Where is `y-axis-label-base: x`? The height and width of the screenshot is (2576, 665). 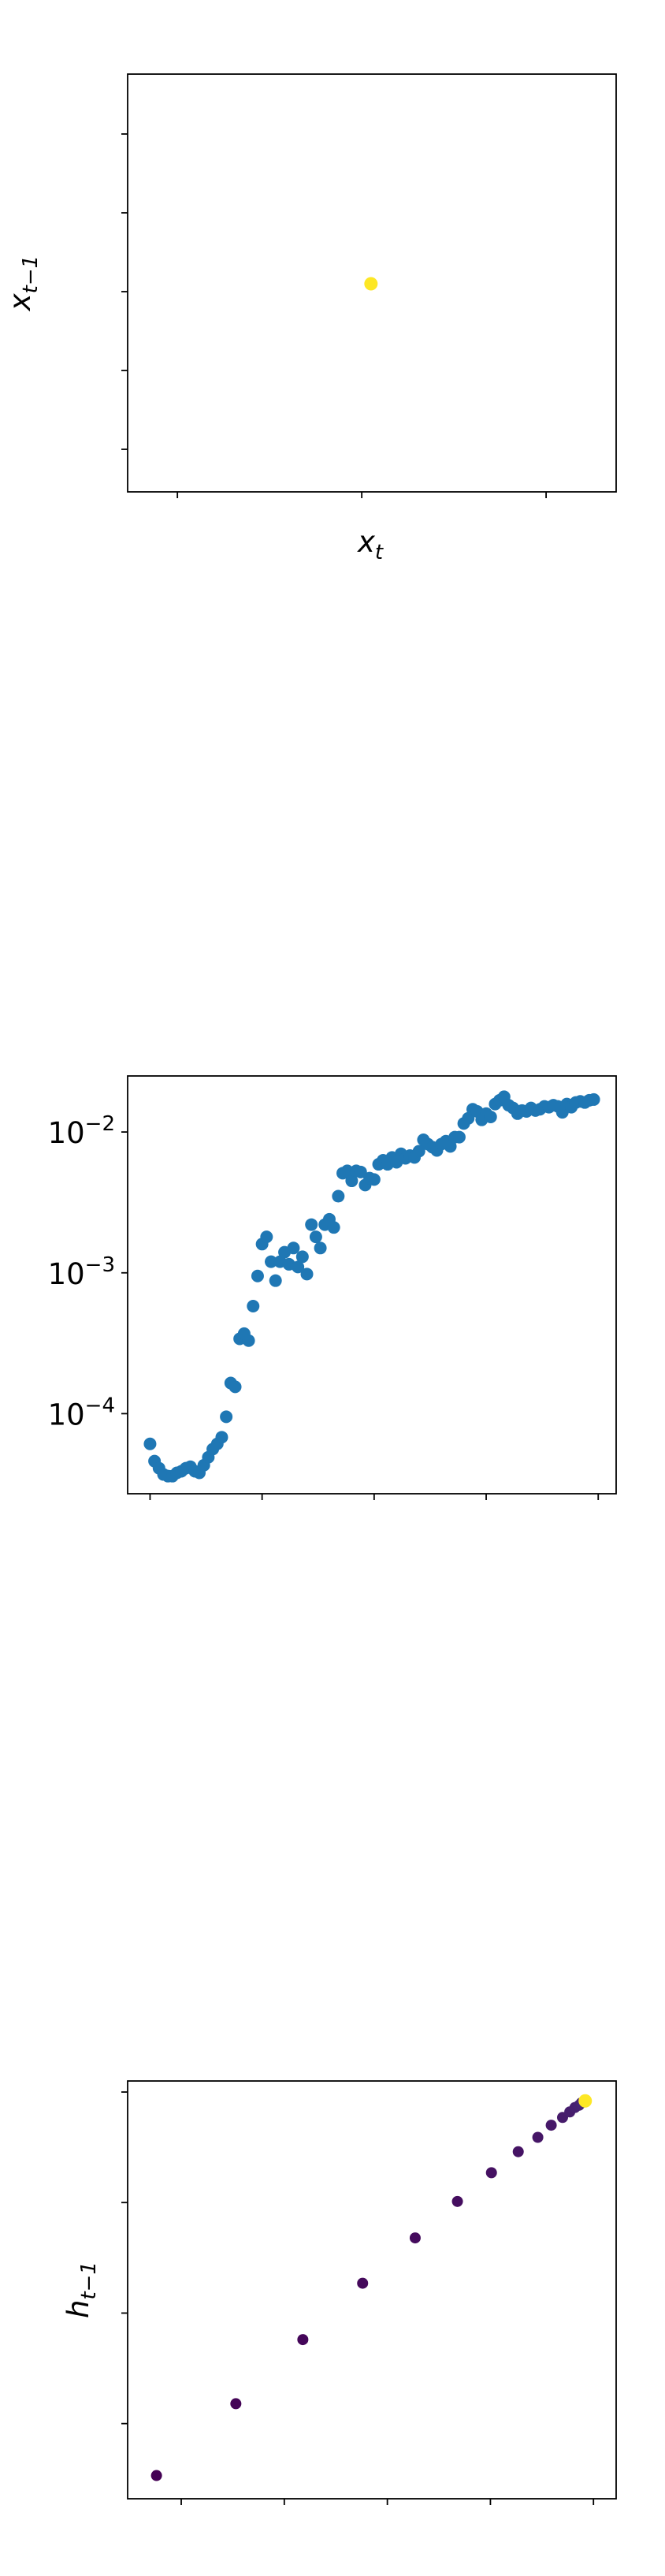
y-axis-label-base: x is located at coordinates (20, 301).